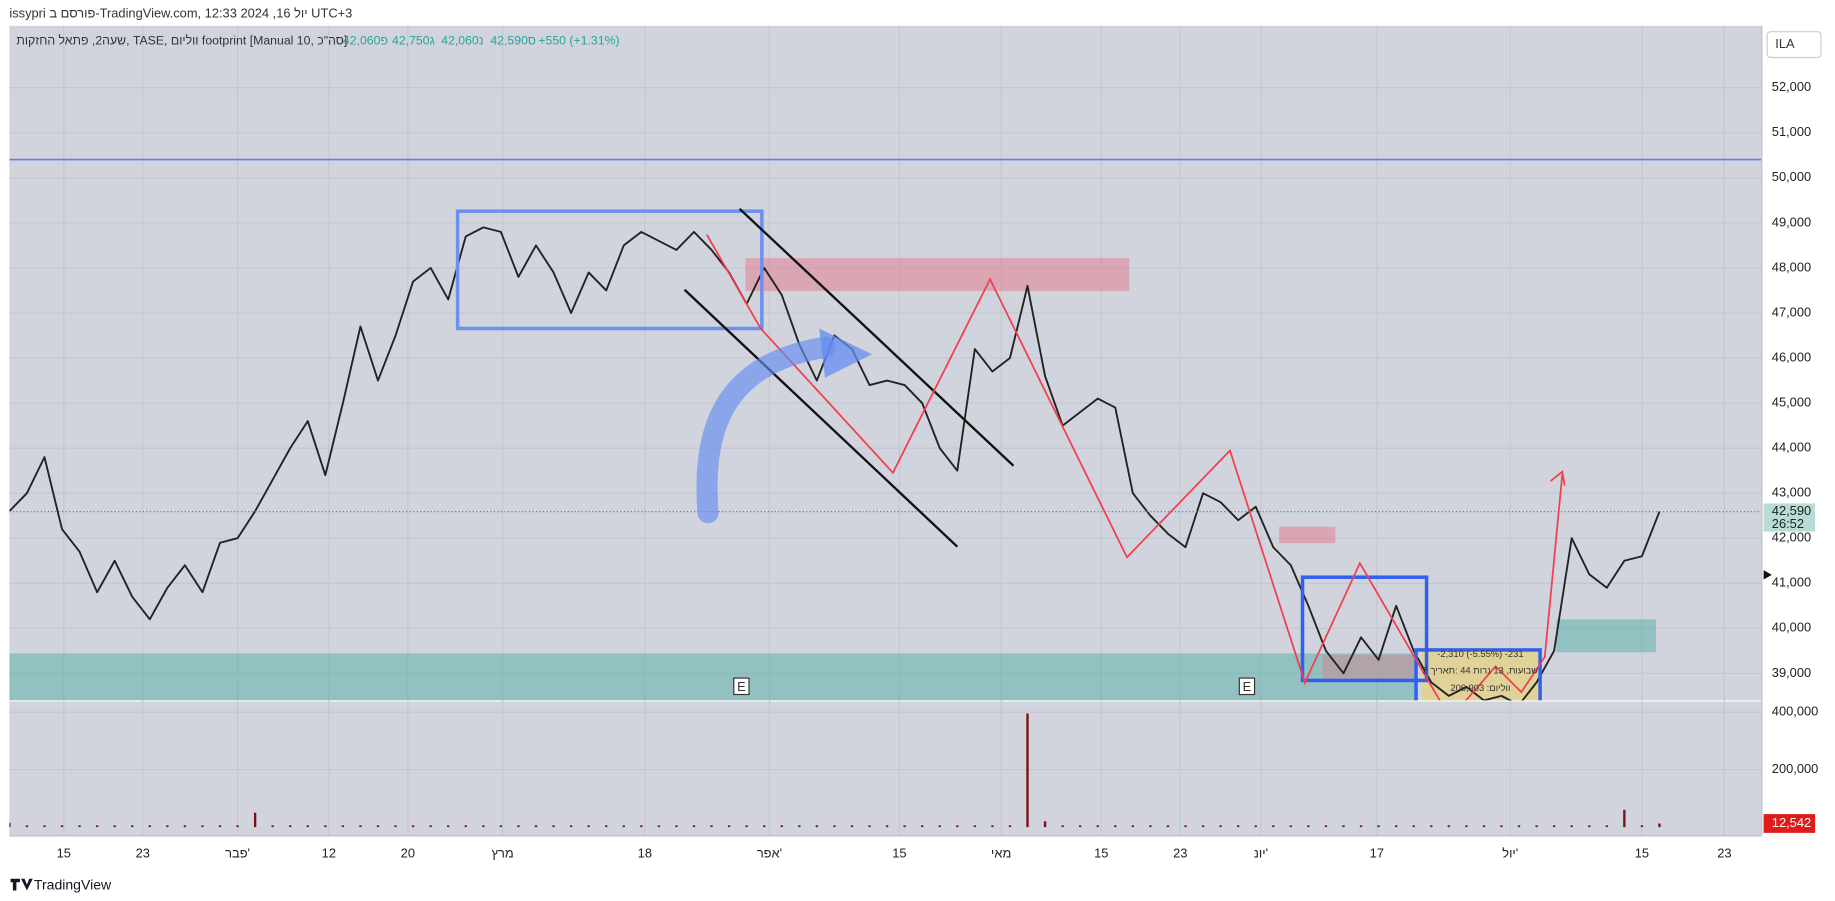 The image size is (1835, 901). I want to click on info-text: 2 שבועות, 13 נרות 44 :תאריך, so click(1481, 671).